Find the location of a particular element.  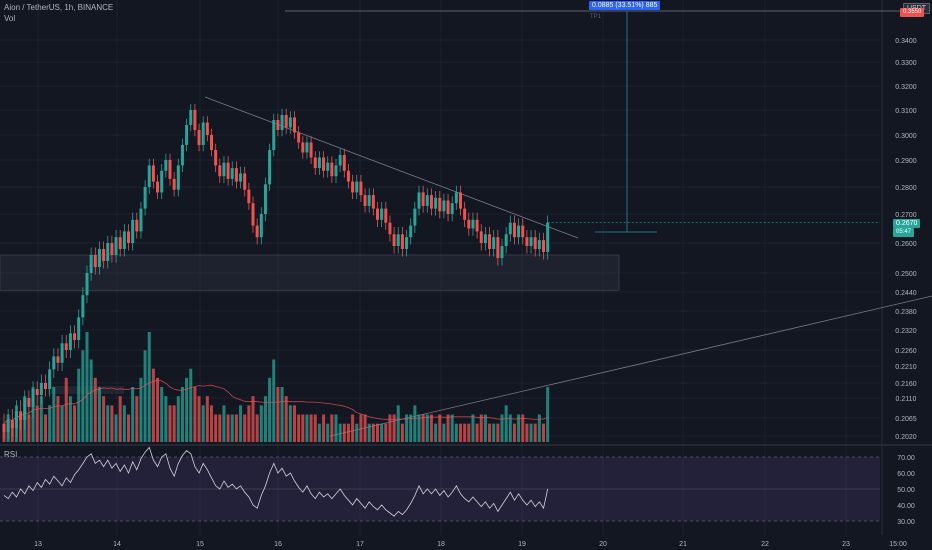

descending-trendline is located at coordinates (391, 167).